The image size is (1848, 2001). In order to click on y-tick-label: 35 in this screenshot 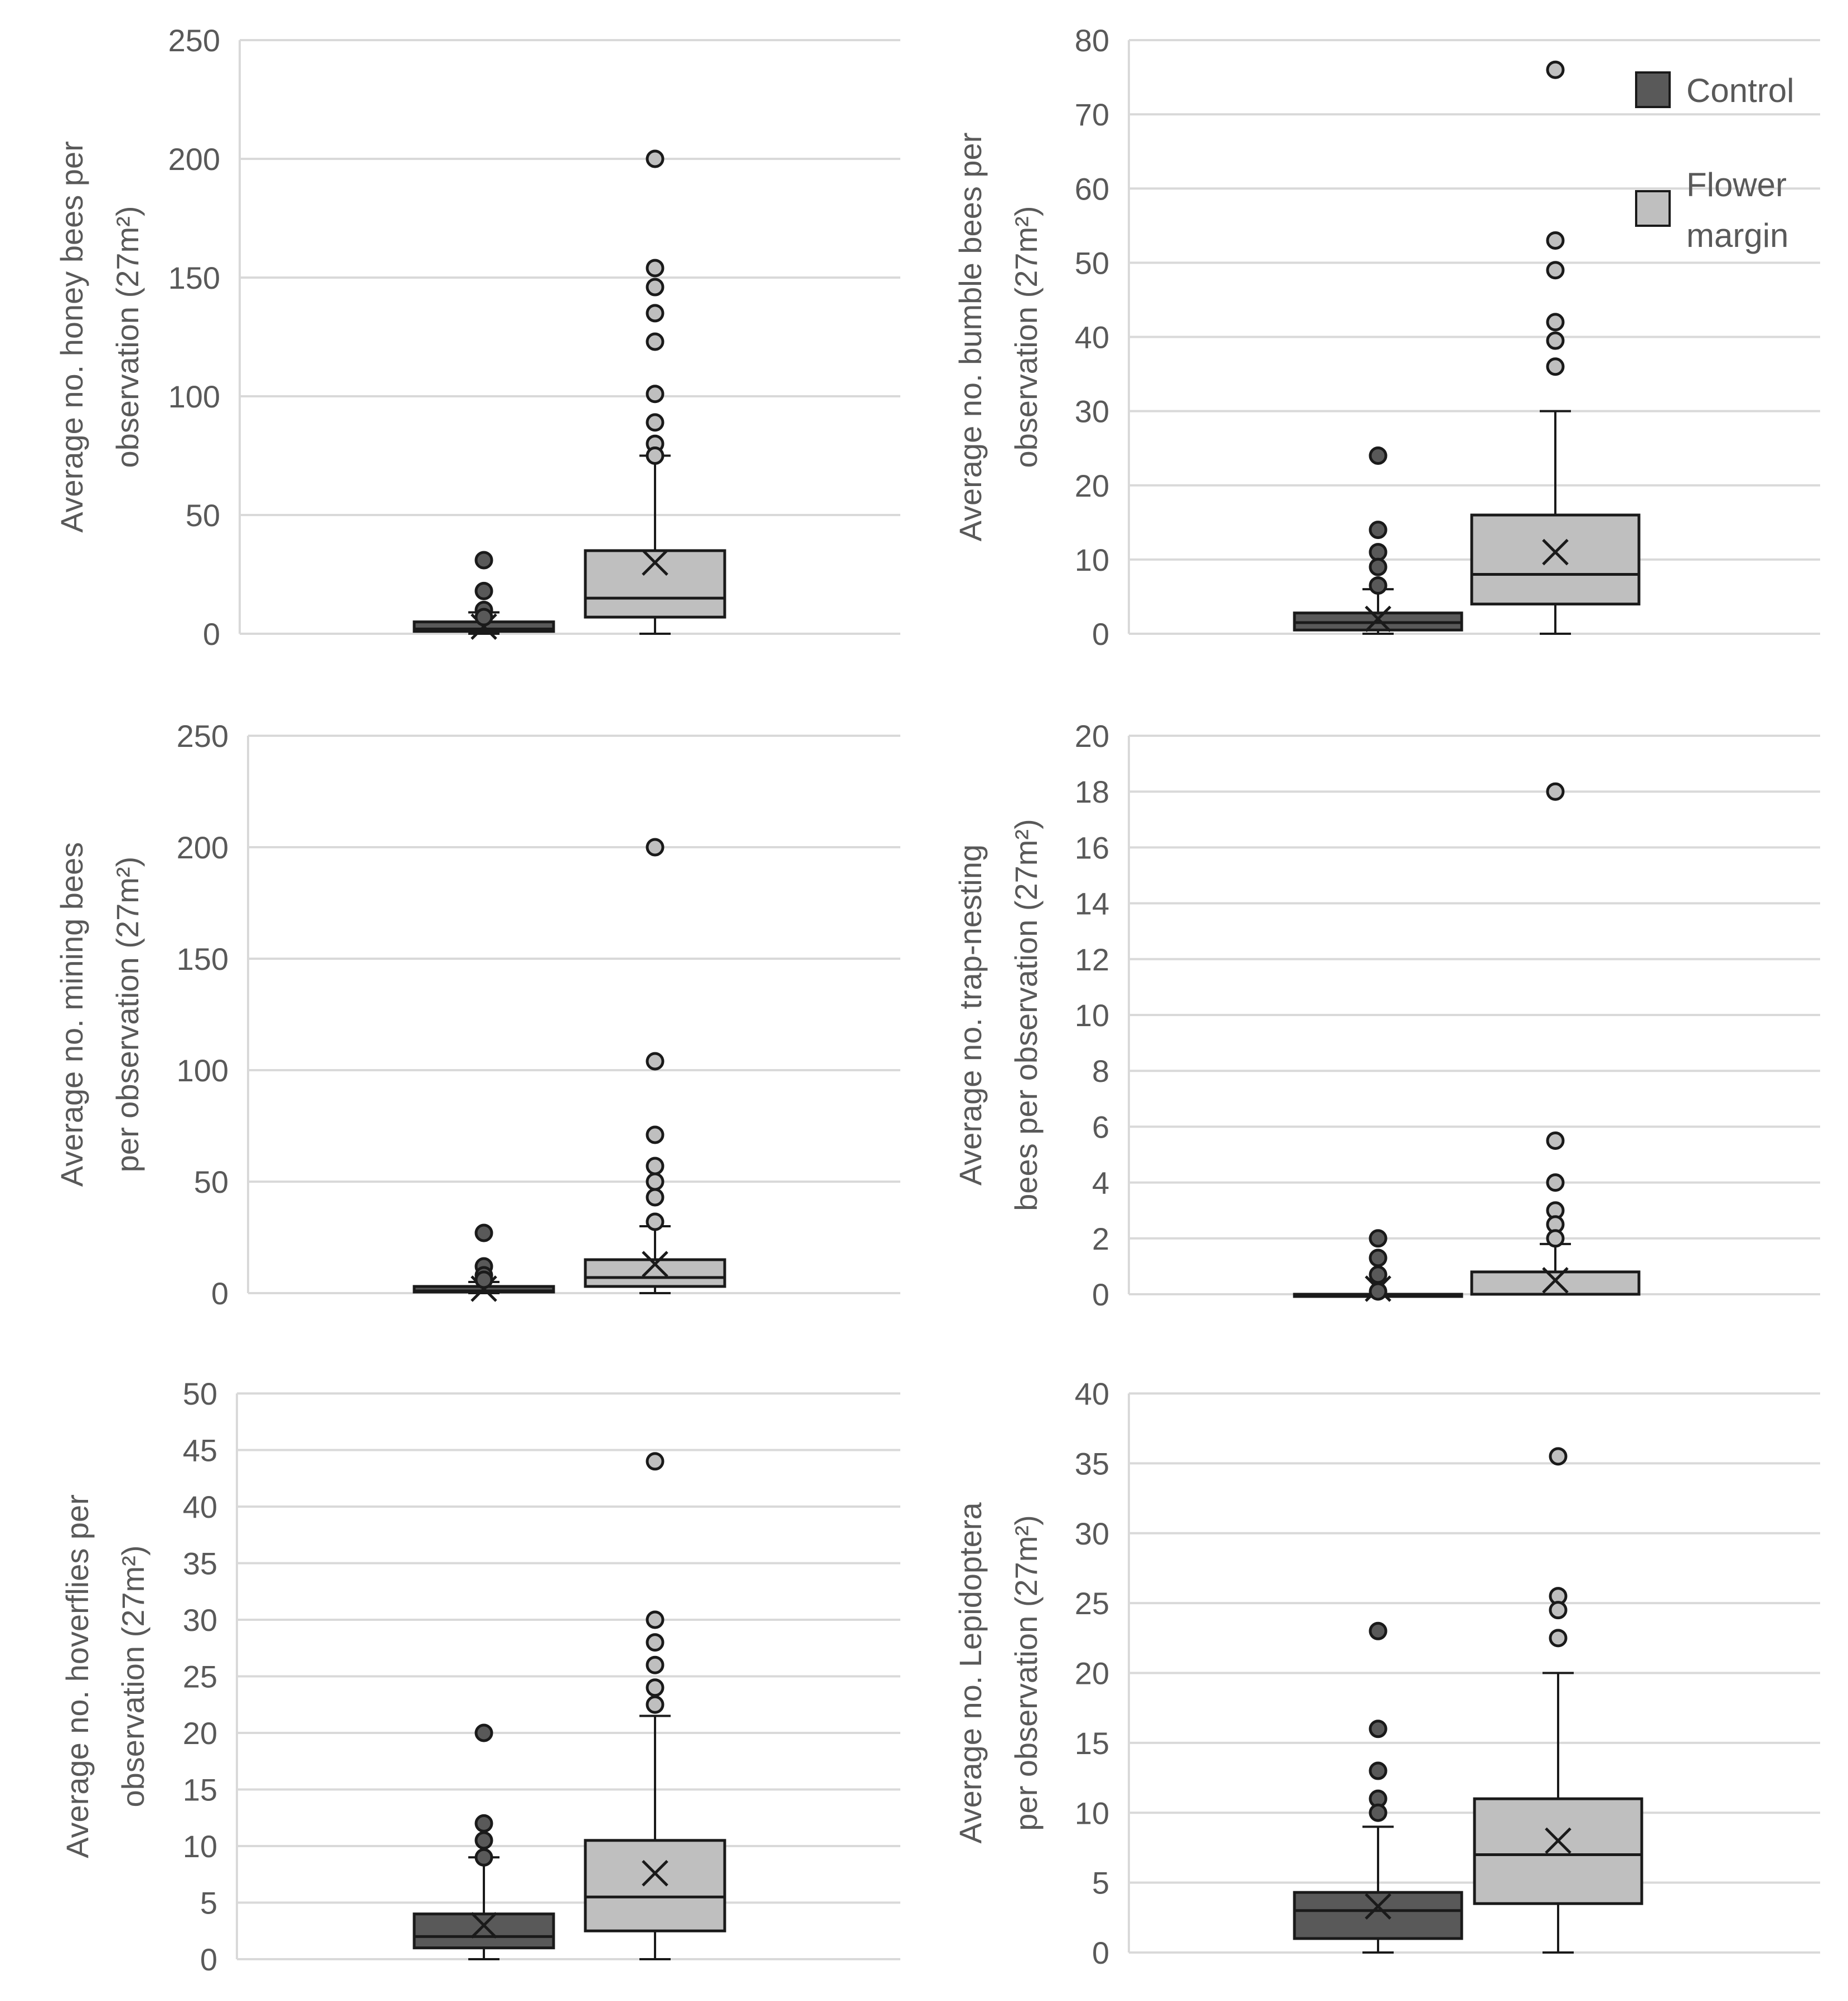, I will do `click(1092, 1463)`.